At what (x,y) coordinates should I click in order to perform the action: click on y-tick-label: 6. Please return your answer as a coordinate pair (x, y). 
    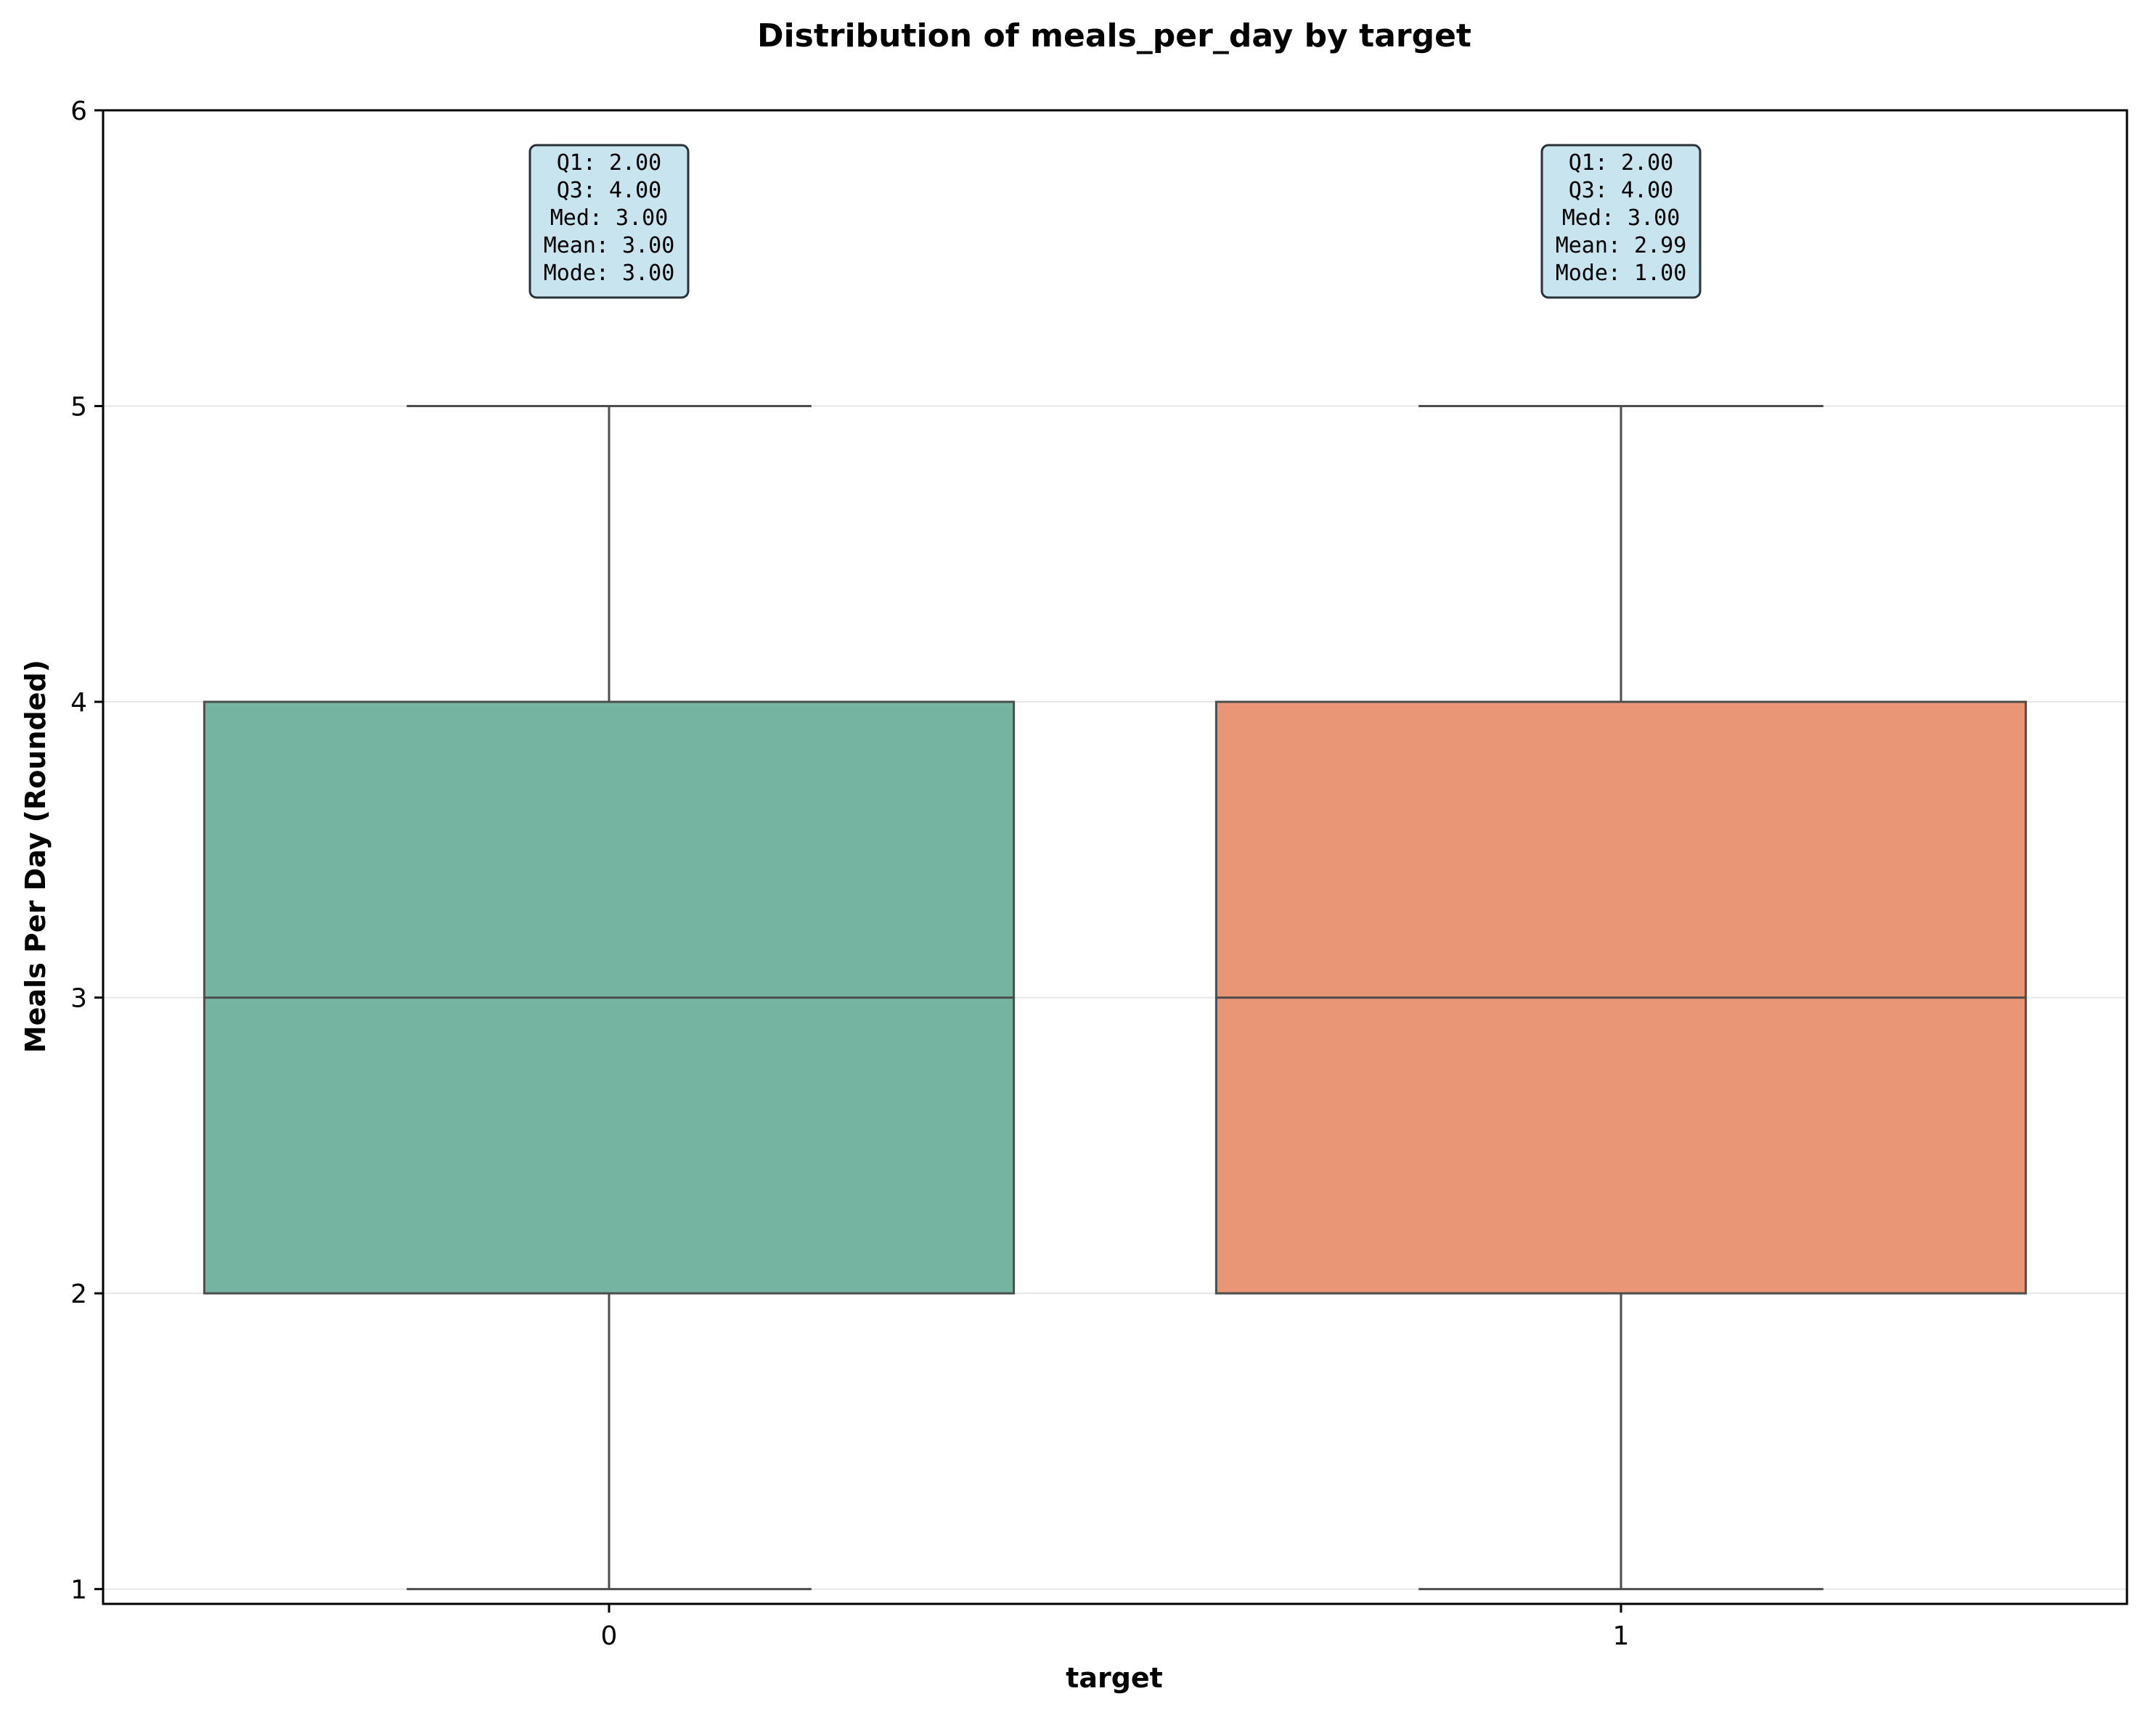
    Looking at the image, I should click on (79, 111).